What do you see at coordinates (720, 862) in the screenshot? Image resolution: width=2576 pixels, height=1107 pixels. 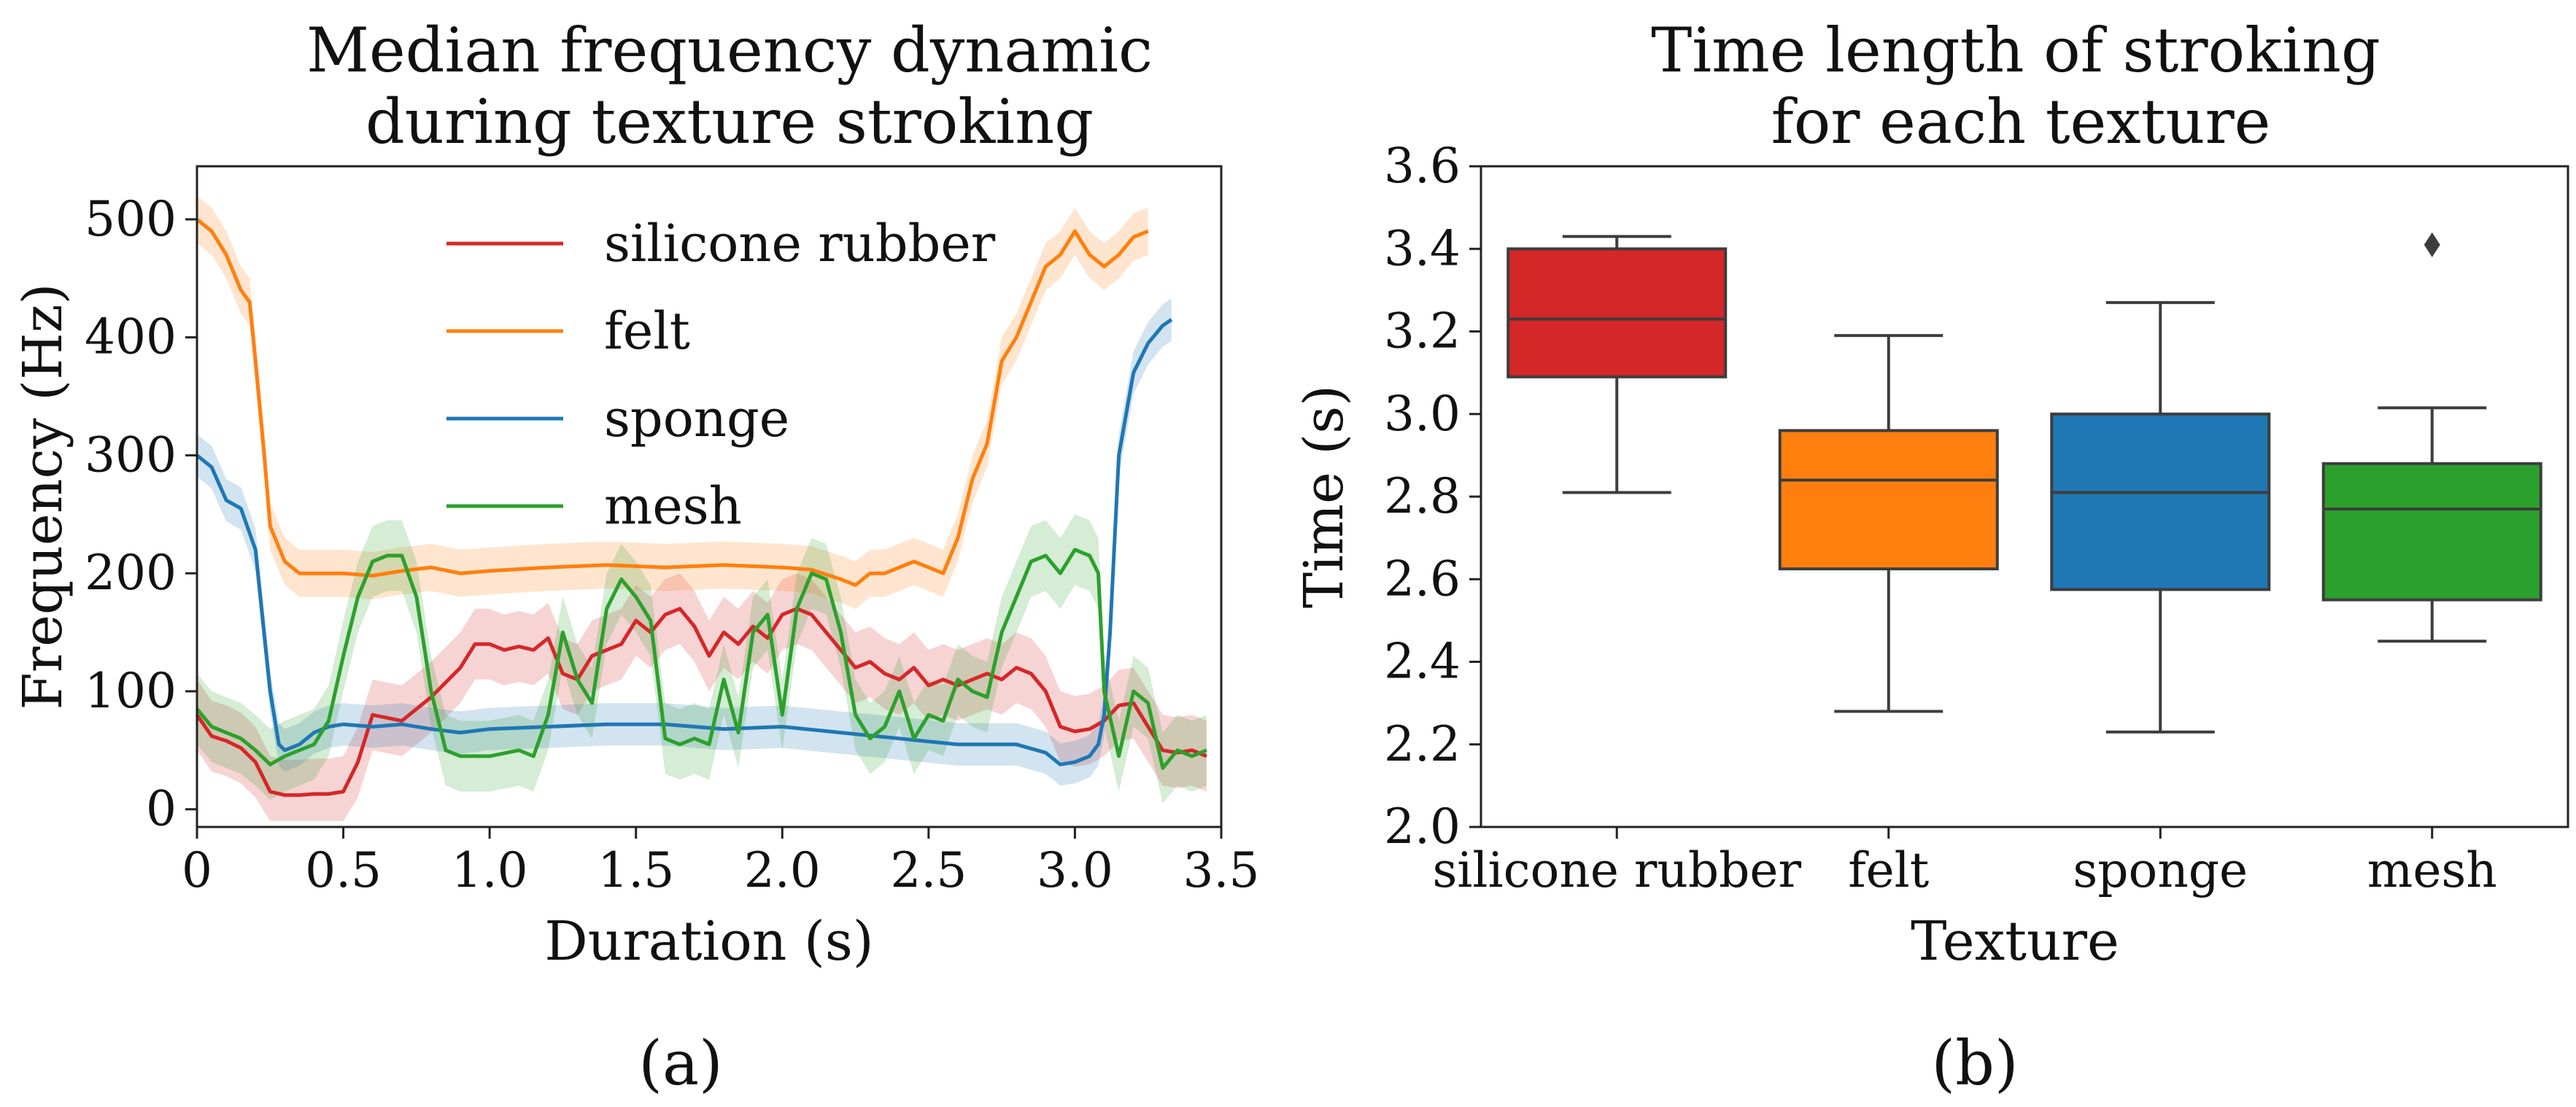 I see `x-axis-ticks: 0 0.5 1.0 1.5 2.0 2.5 3.0 3.5` at bounding box center [720, 862].